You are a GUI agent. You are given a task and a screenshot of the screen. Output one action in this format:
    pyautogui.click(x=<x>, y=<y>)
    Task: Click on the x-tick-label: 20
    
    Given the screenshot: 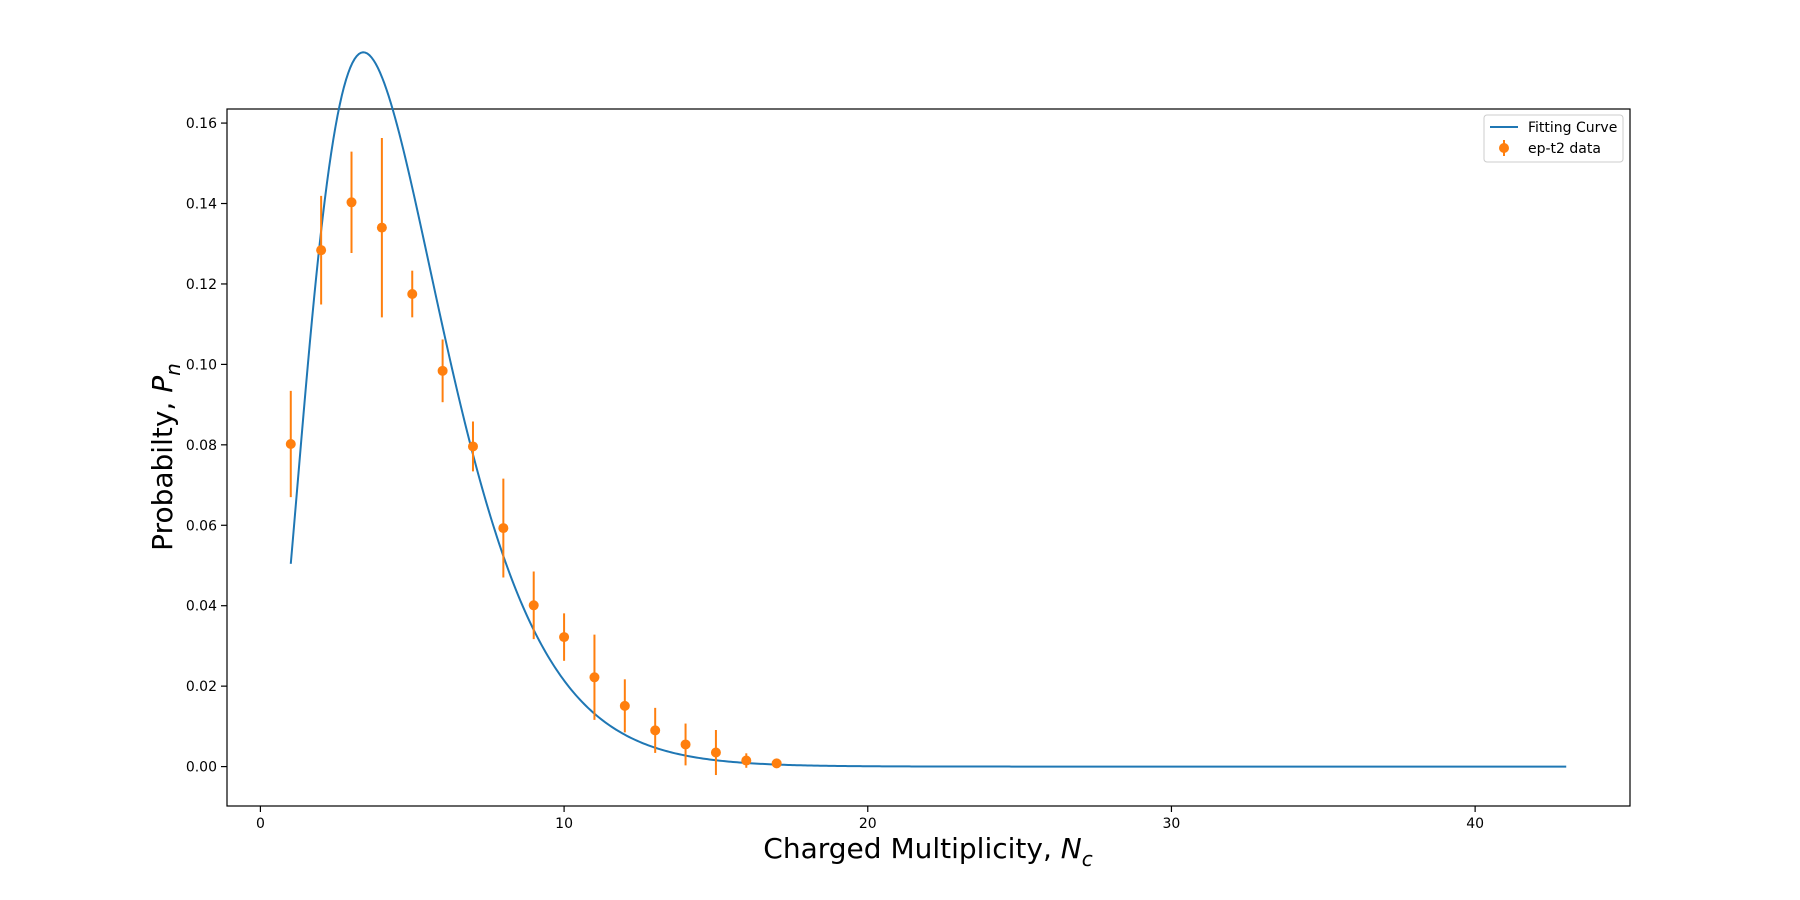 What is the action you would take?
    pyautogui.click(x=868, y=824)
    